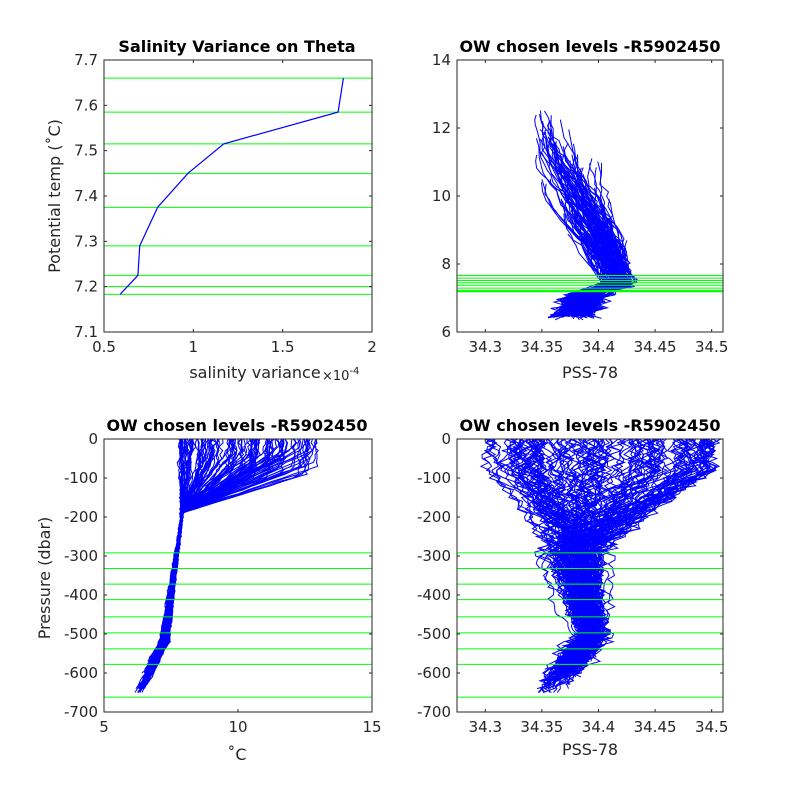 This screenshot has width=800, height=800. Describe the element at coordinates (86, 151) in the screenshot. I see `y-tick-label: 7.5` at that location.